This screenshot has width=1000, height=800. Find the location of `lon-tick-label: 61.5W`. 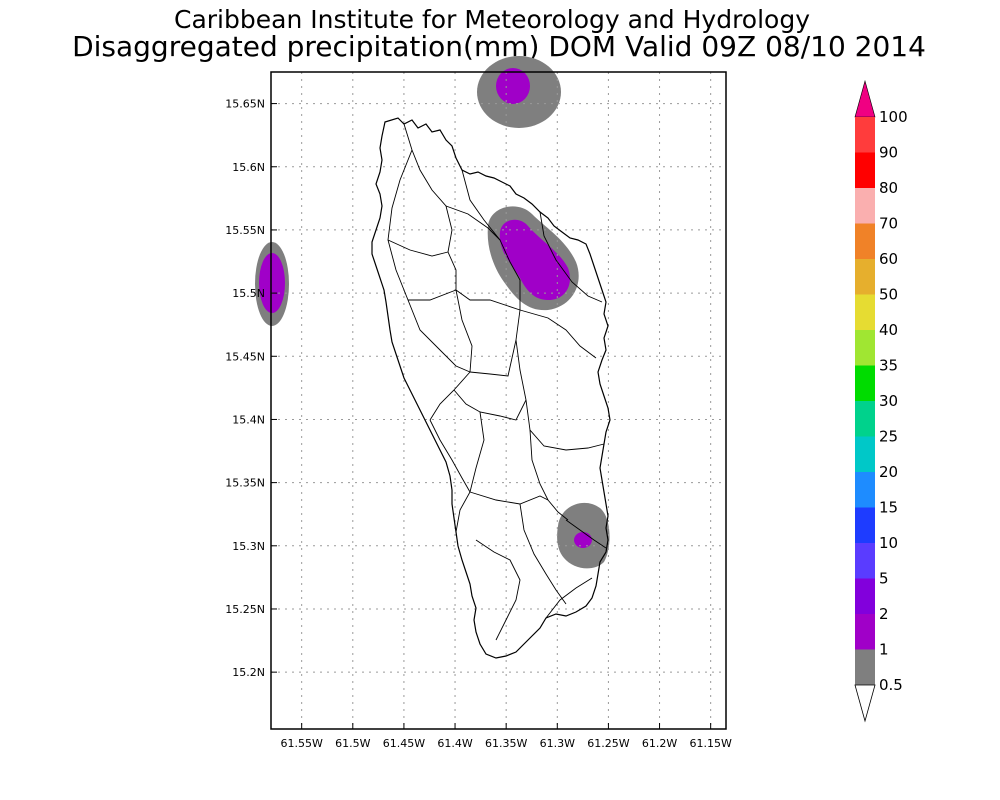

lon-tick-label: 61.5W is located at coordinates (352, 743).